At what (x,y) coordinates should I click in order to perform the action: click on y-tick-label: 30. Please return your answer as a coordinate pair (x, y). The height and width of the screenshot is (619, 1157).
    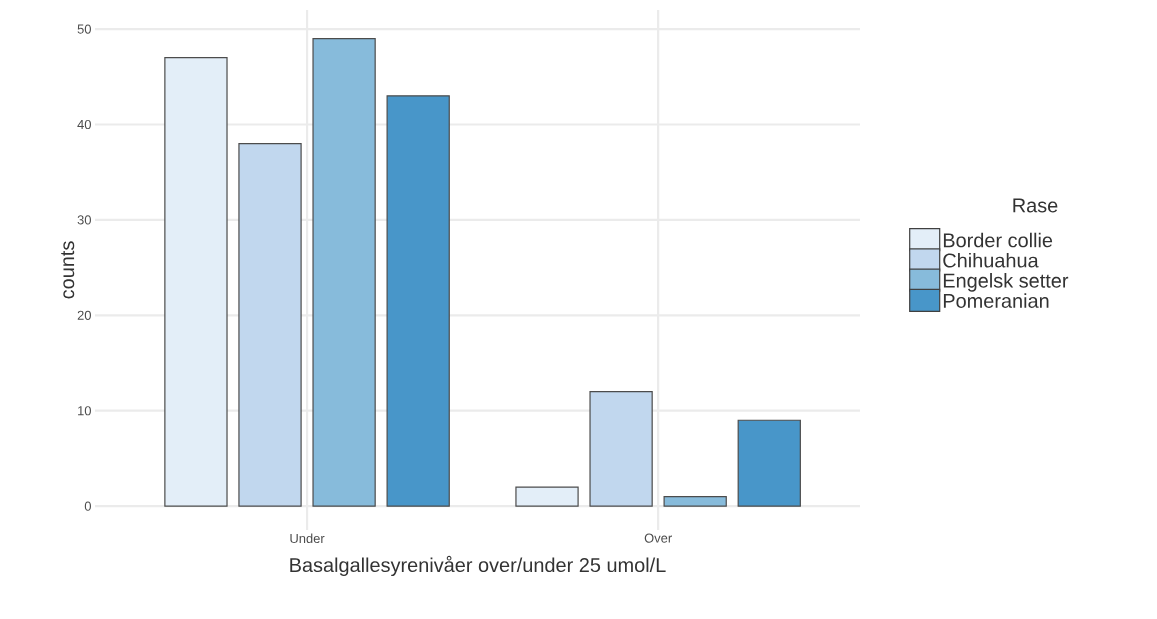
    Looking at the image, I should click on (84, 220).